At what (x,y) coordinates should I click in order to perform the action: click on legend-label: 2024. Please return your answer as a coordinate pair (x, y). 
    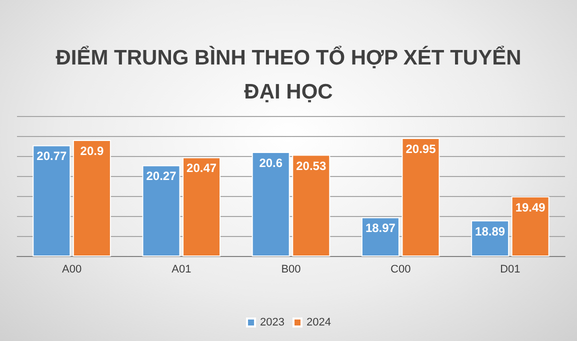
    Looking at the image, I should click on (318, 322).